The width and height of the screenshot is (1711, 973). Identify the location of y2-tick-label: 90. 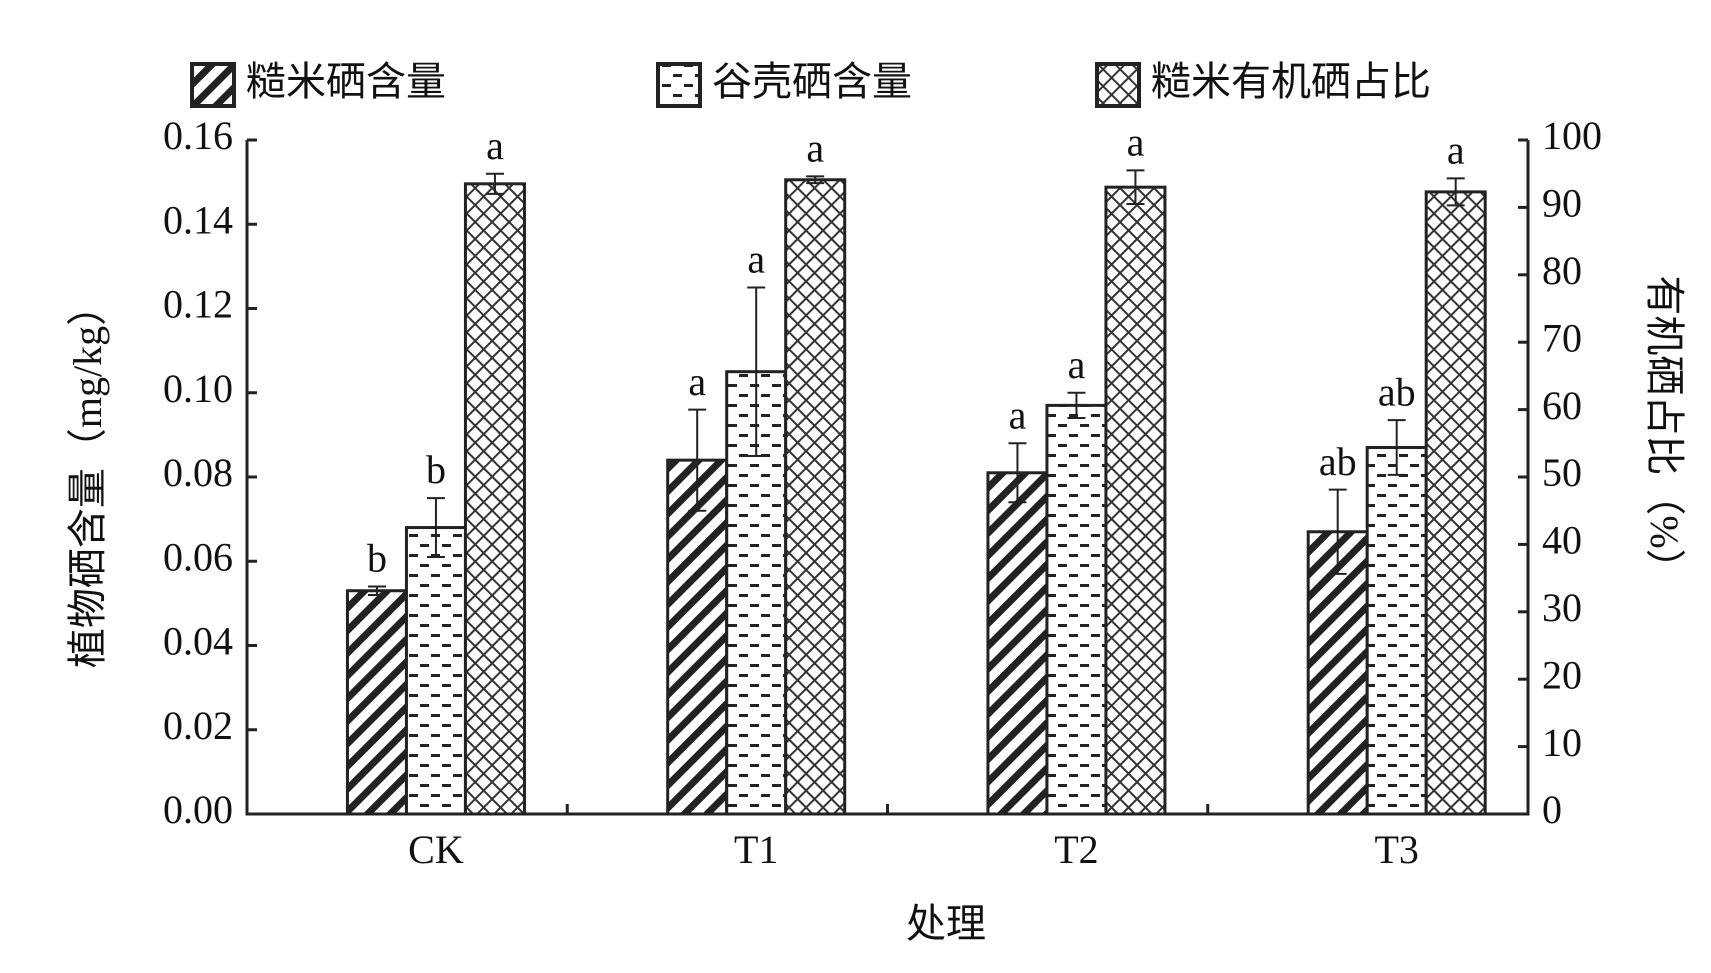
(1562, 203).